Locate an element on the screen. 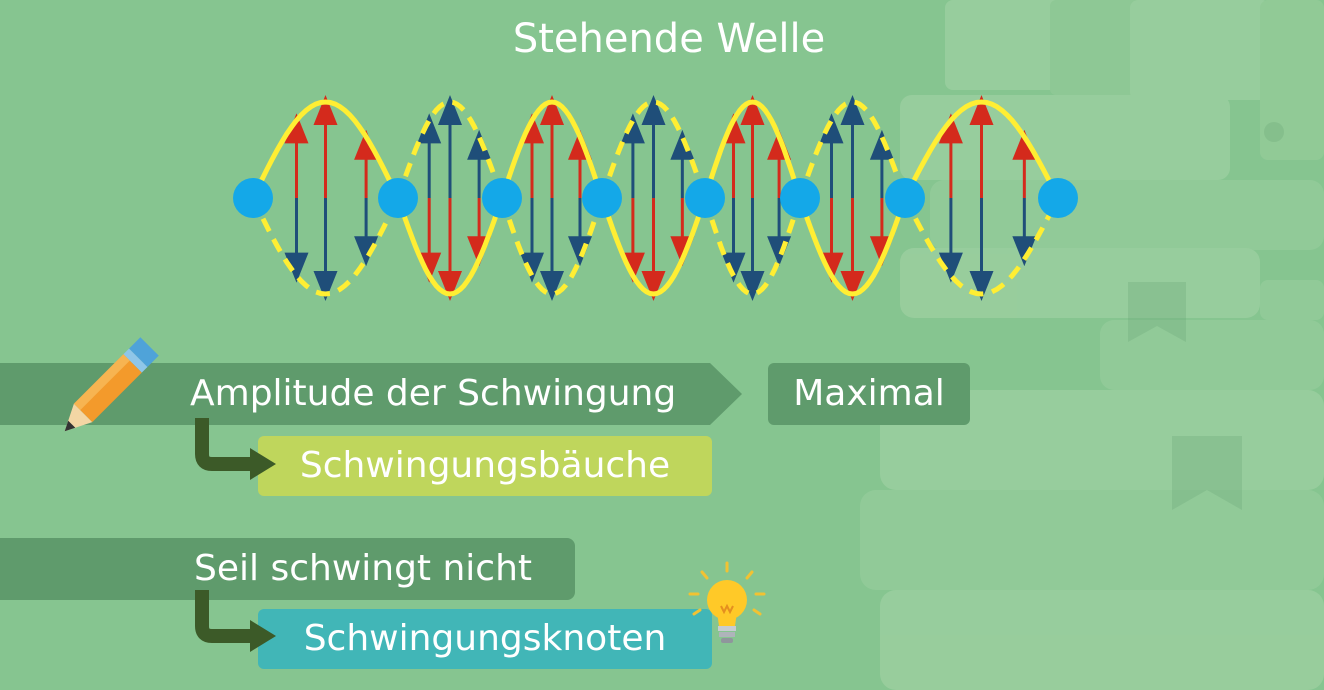 The height and width of the screenshot is (690, 1324). amplitude-value-badge: Maximal is located at coordinates (869, 394).